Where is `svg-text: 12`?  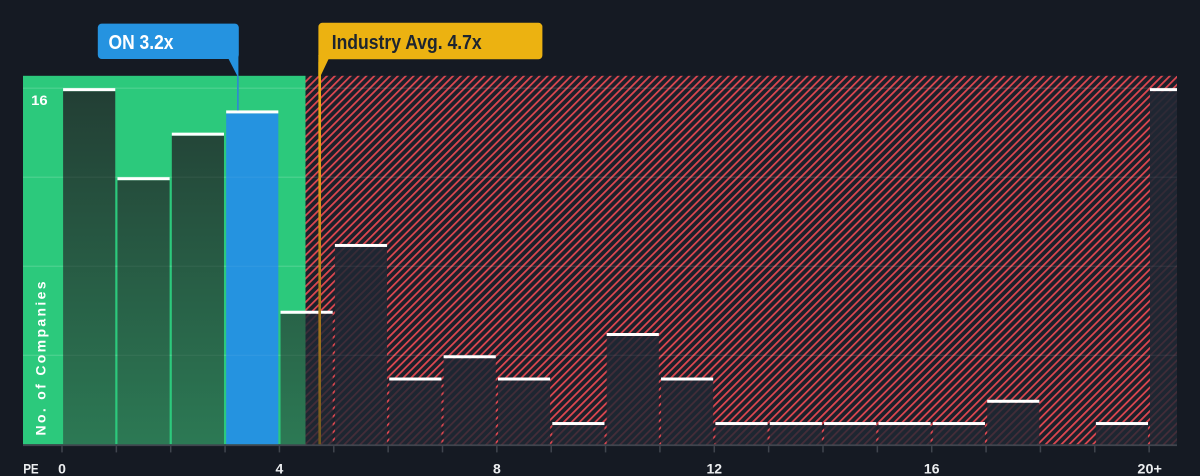 svg-text: 12 is located at coordinates (715, 468).